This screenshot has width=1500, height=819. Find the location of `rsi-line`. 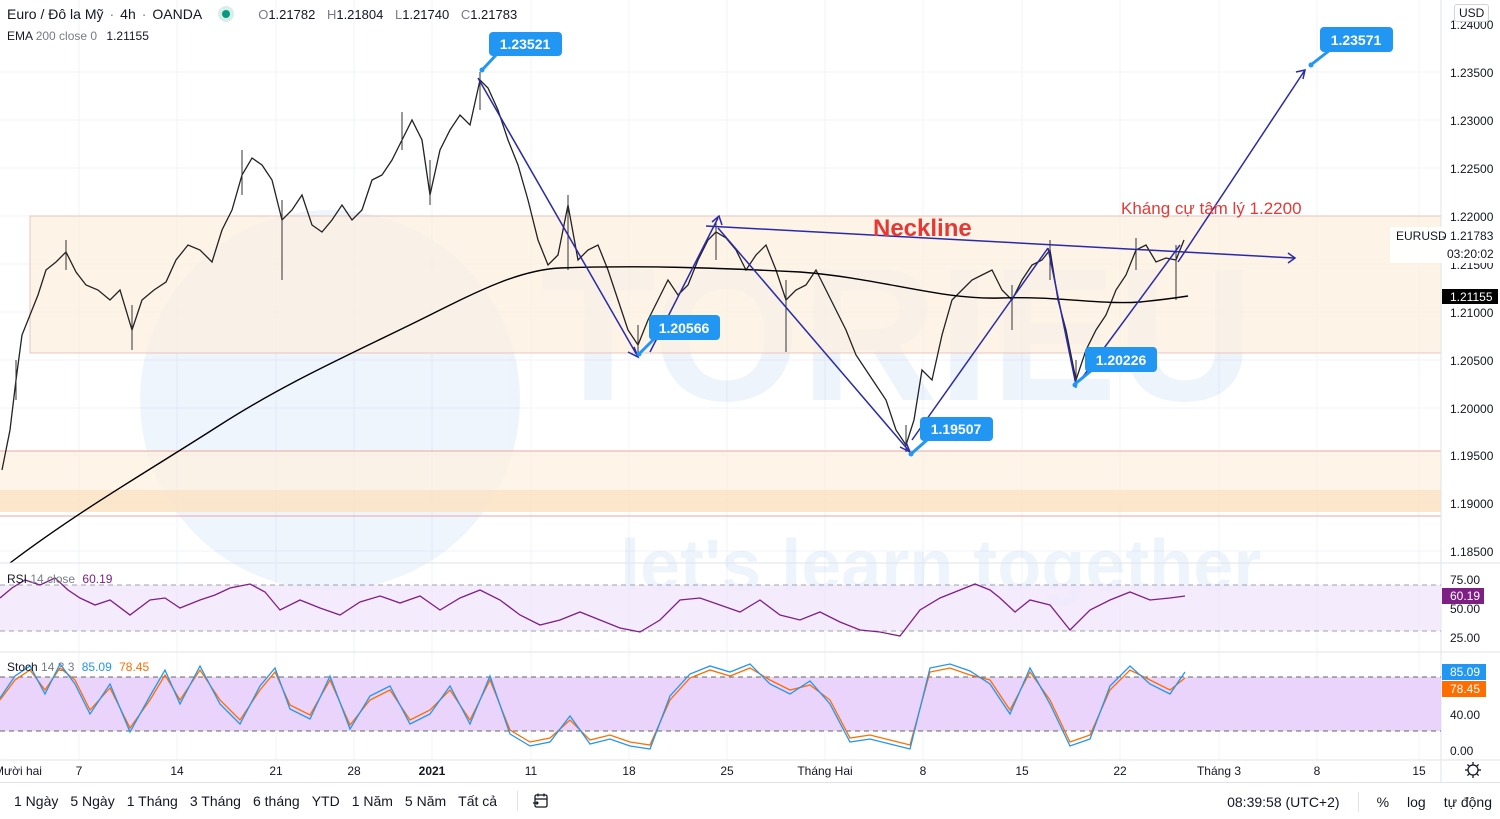

rsi-line is located at coordinates (593, 607).